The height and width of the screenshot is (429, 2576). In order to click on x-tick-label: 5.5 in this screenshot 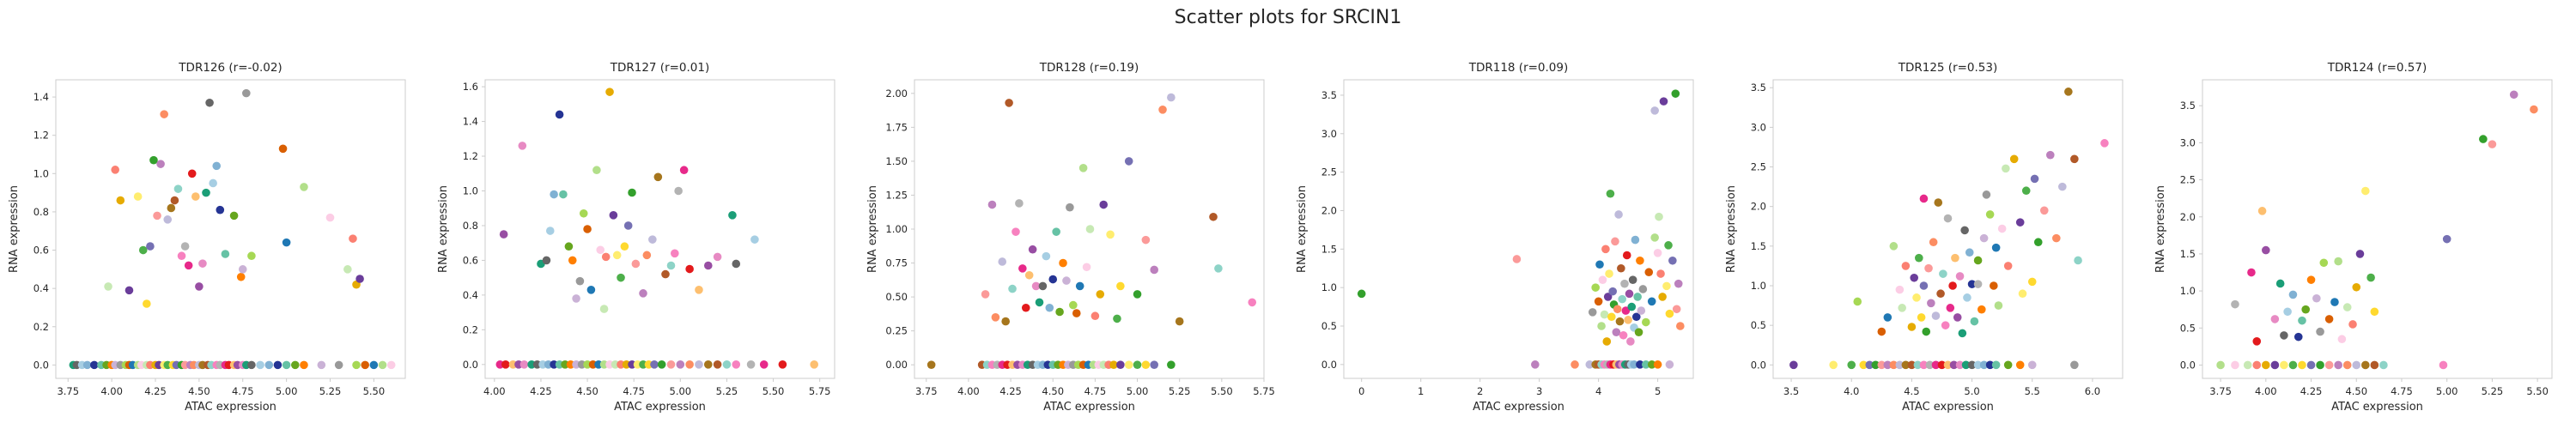, I will do `click(2033, 391)`.